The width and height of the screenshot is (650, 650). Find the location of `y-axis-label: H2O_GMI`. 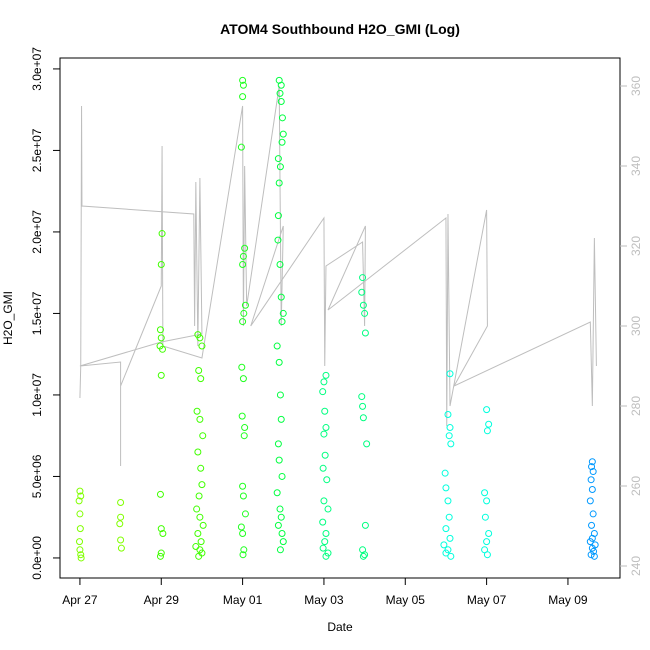

y-axis-label: H2O_GMI is located at coordinates (8, 318).